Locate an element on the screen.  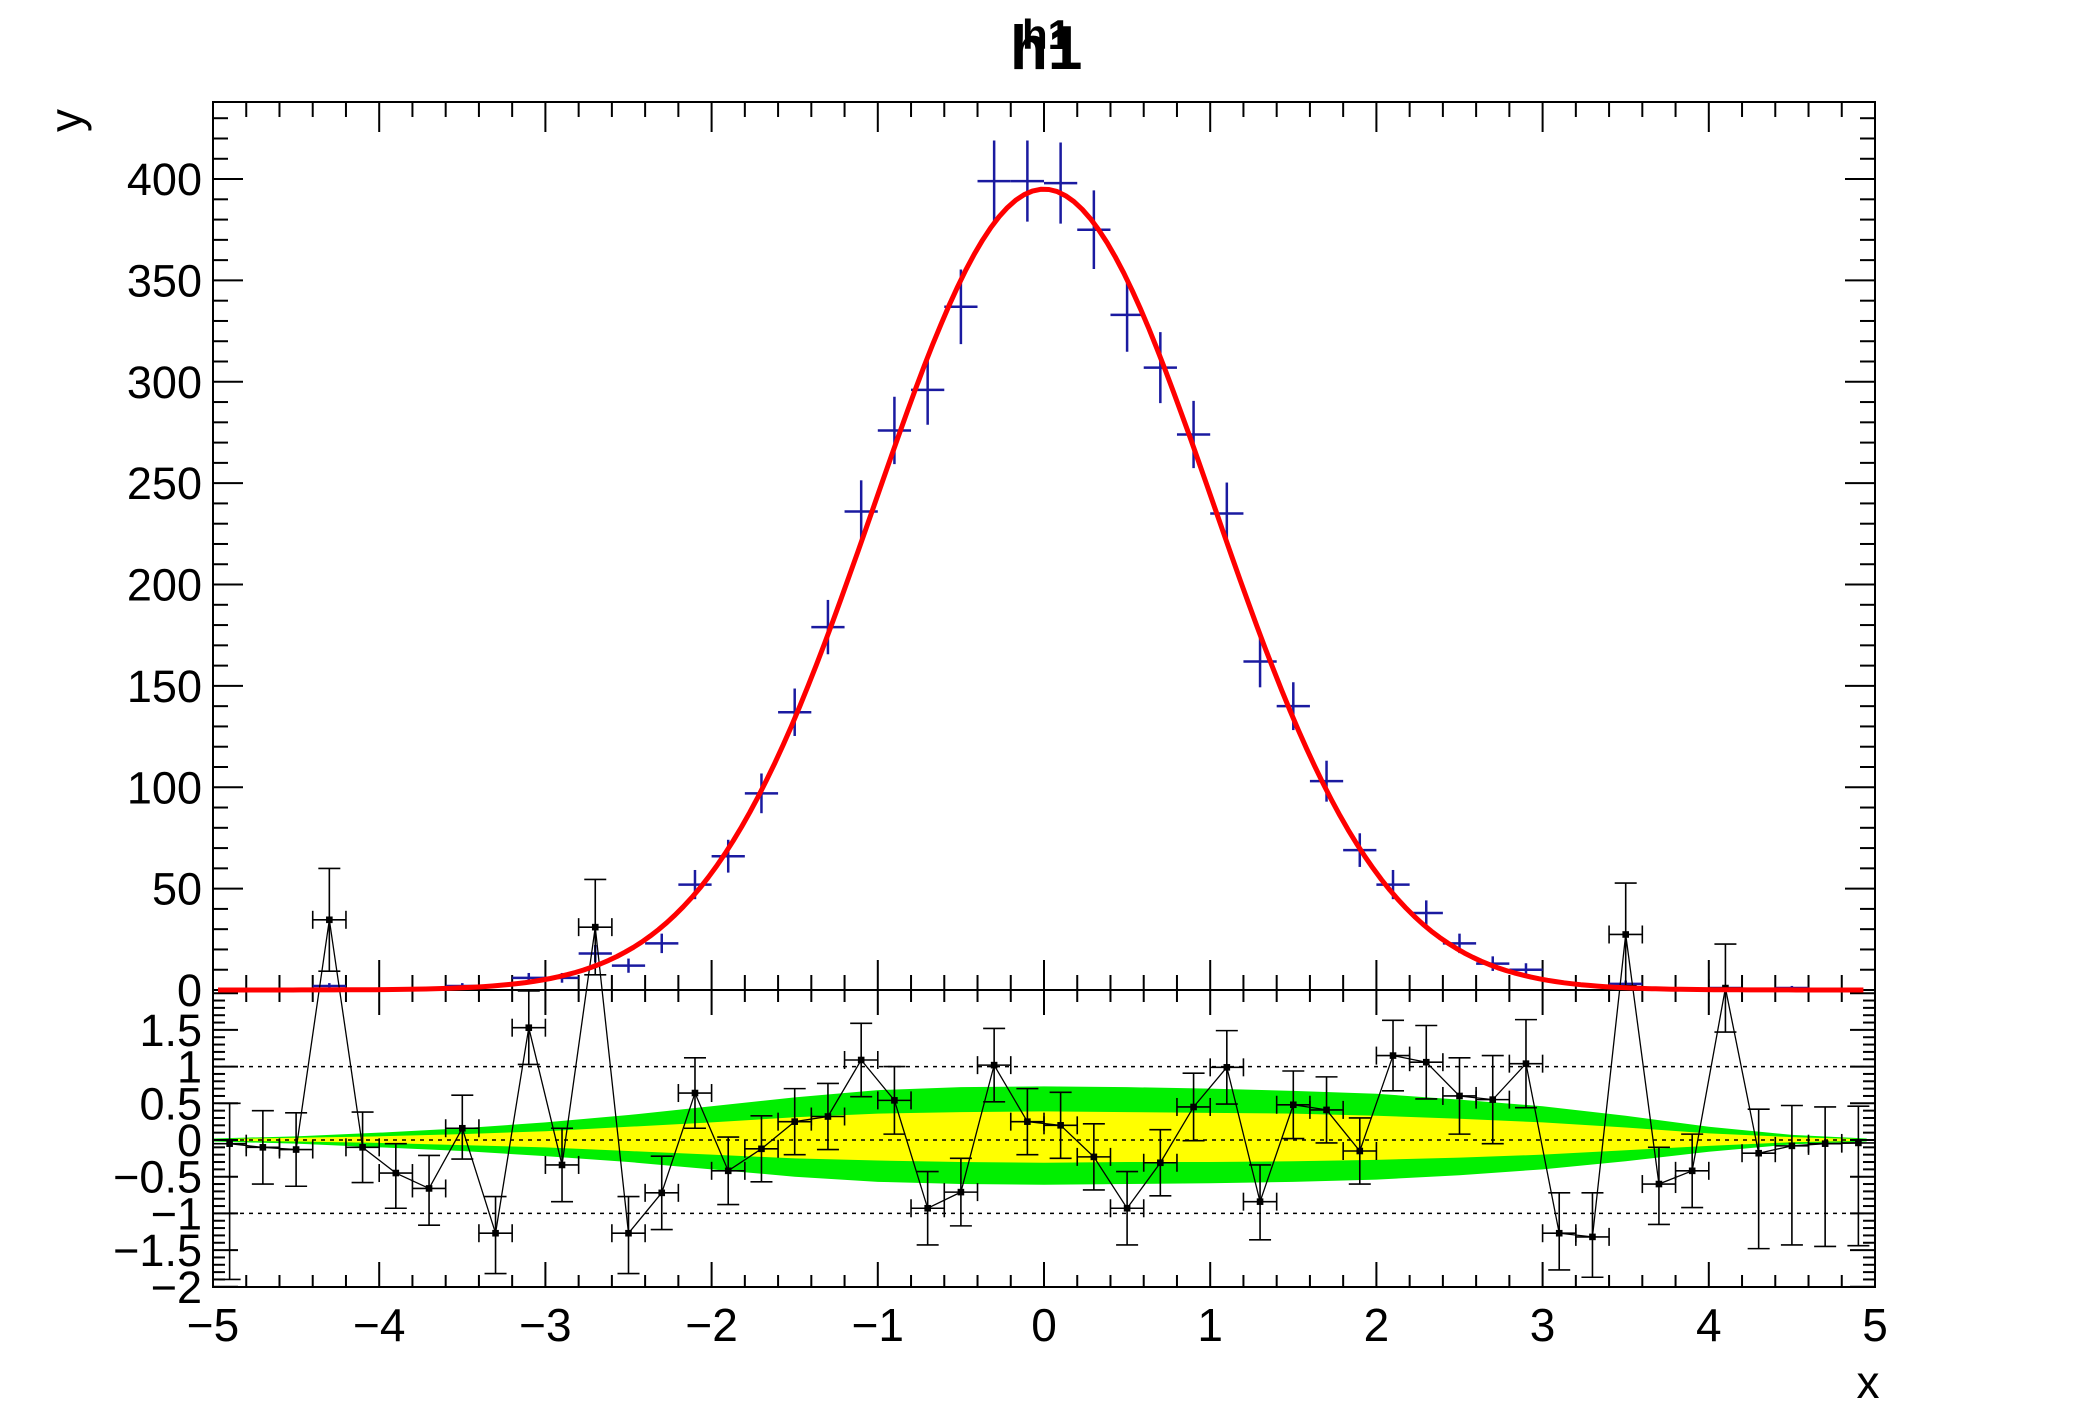
y-axis-tick-label: 250 is located at coordinates (164, 483).